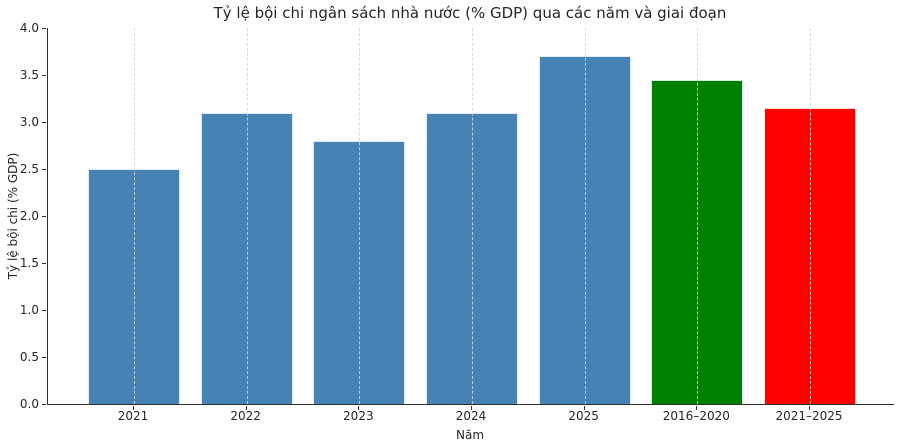 Image resolution: width=900 pixels, height=446 pixels. What do you see at coordinates (470, 435) in the screenshot?
I see `x-axis-label: Năm` at bounding box center [470, 435].